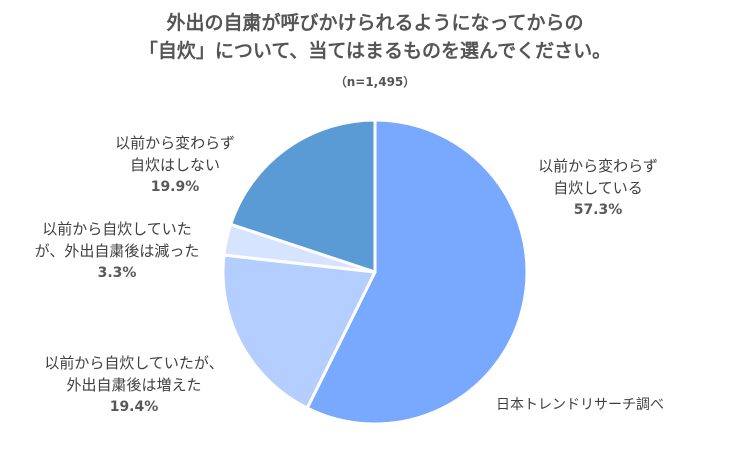 The height and width of the screenshot is (450, 750). I want to click on slice-label-line: が、外出自粛後は減った, so click(117, 251).